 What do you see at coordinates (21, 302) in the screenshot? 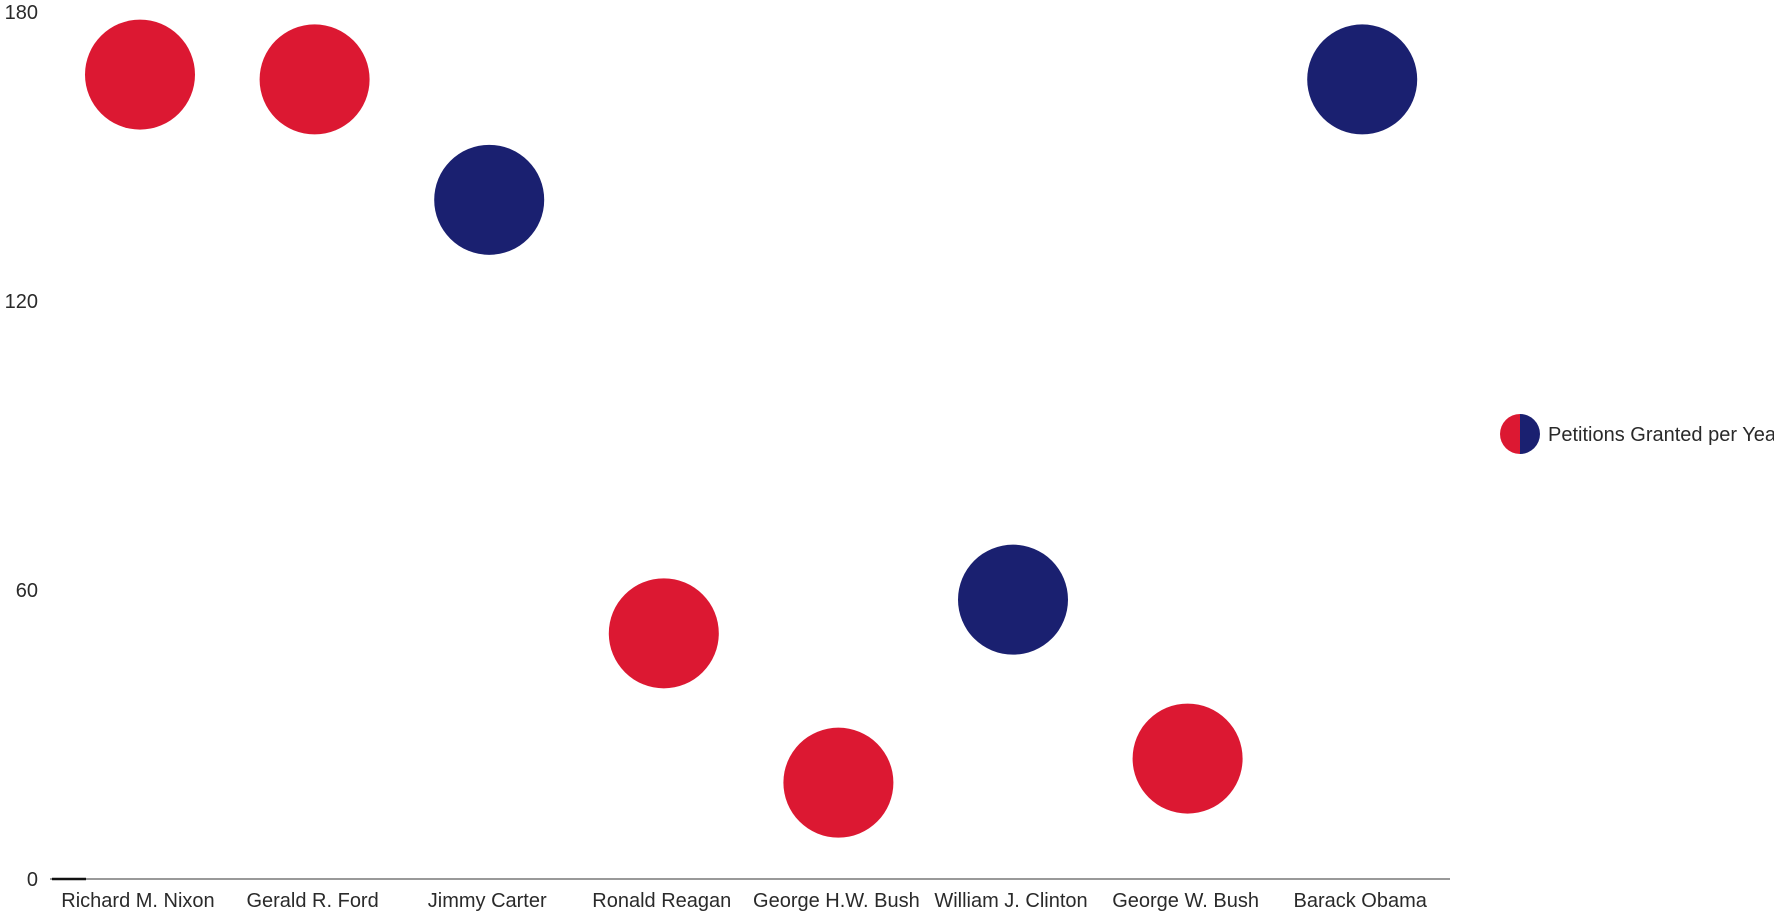
I see `y-tick-label: 120` at bounding box center [21, 302].